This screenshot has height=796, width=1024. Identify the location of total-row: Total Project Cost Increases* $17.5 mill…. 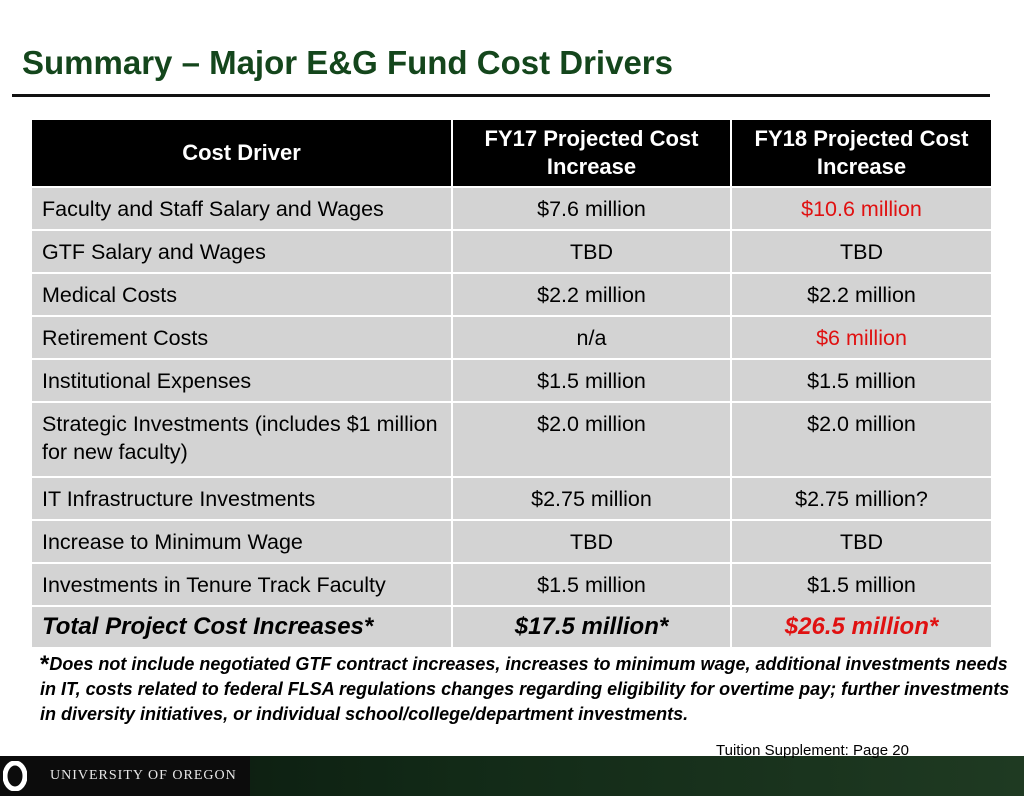
(511, 627).